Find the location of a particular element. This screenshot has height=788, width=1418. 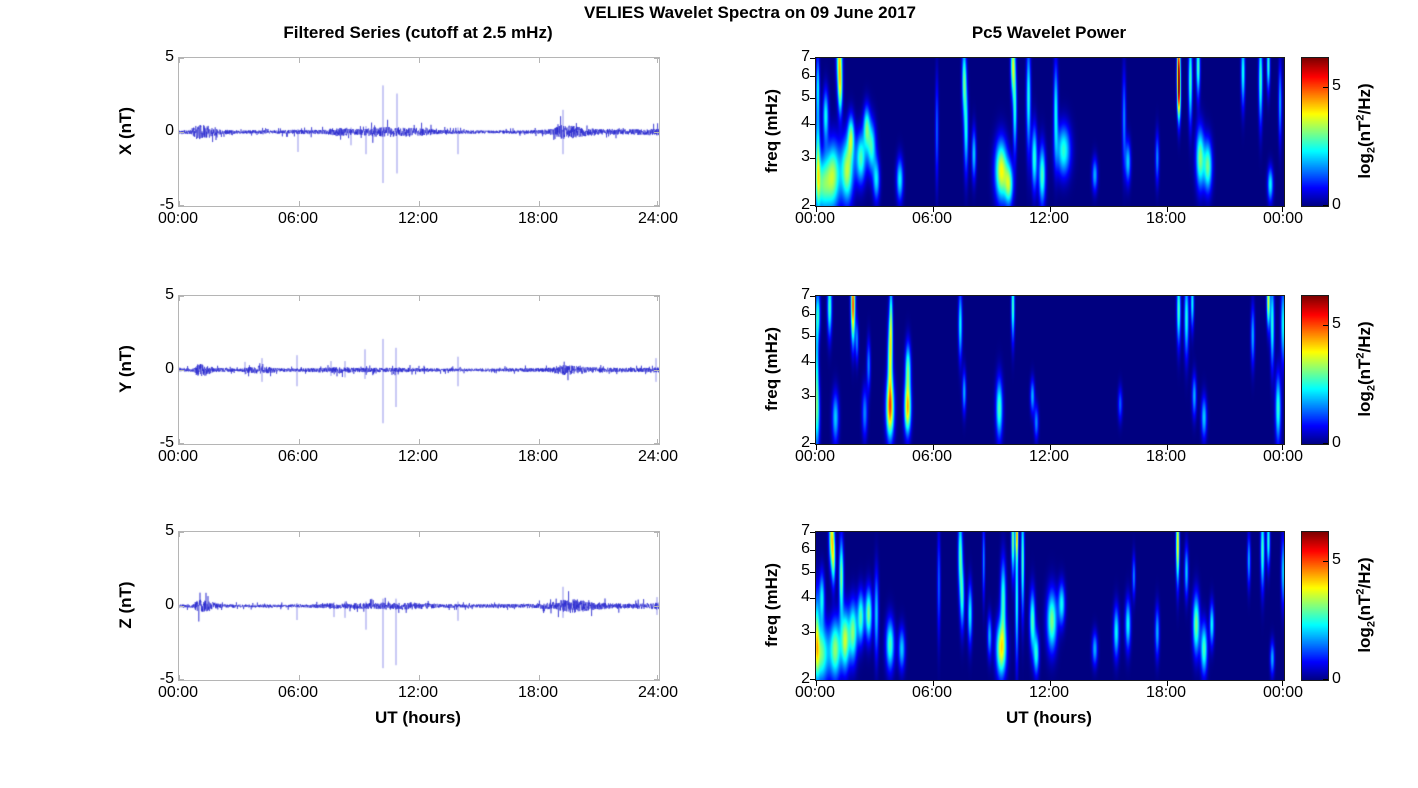

colorbar-label: log2(nT2/Hz) is located at coordinates (1366, 605).